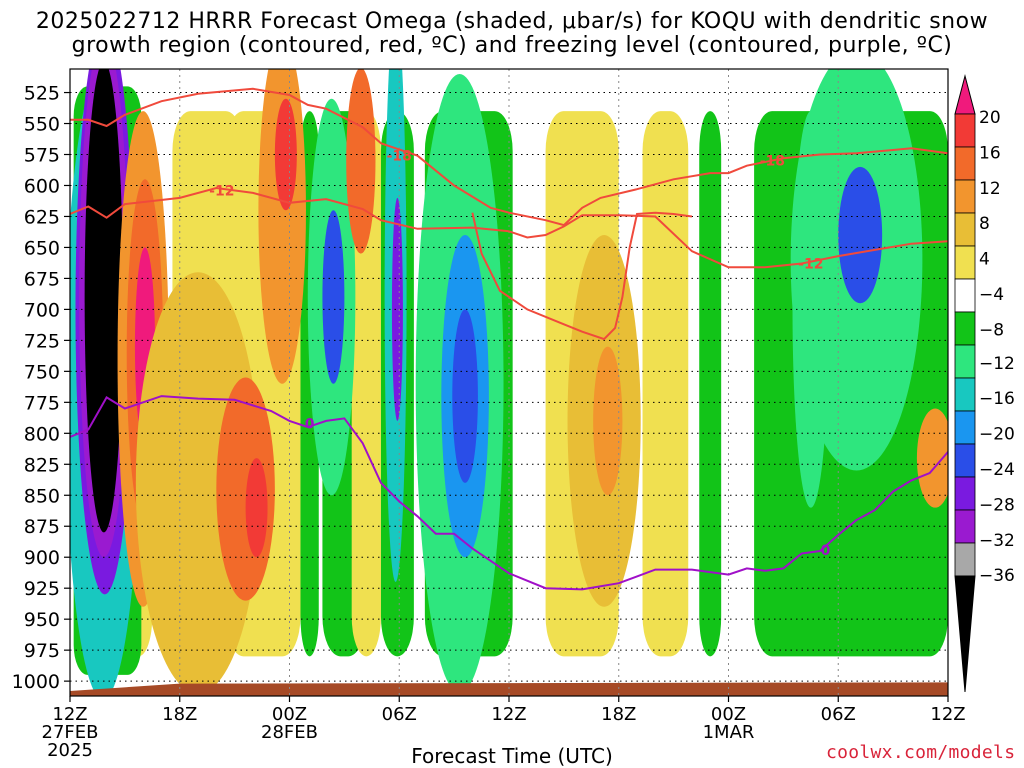 This screenshot has width=1024, height=768. I want to click on terrain-fill, so click(509, 689).